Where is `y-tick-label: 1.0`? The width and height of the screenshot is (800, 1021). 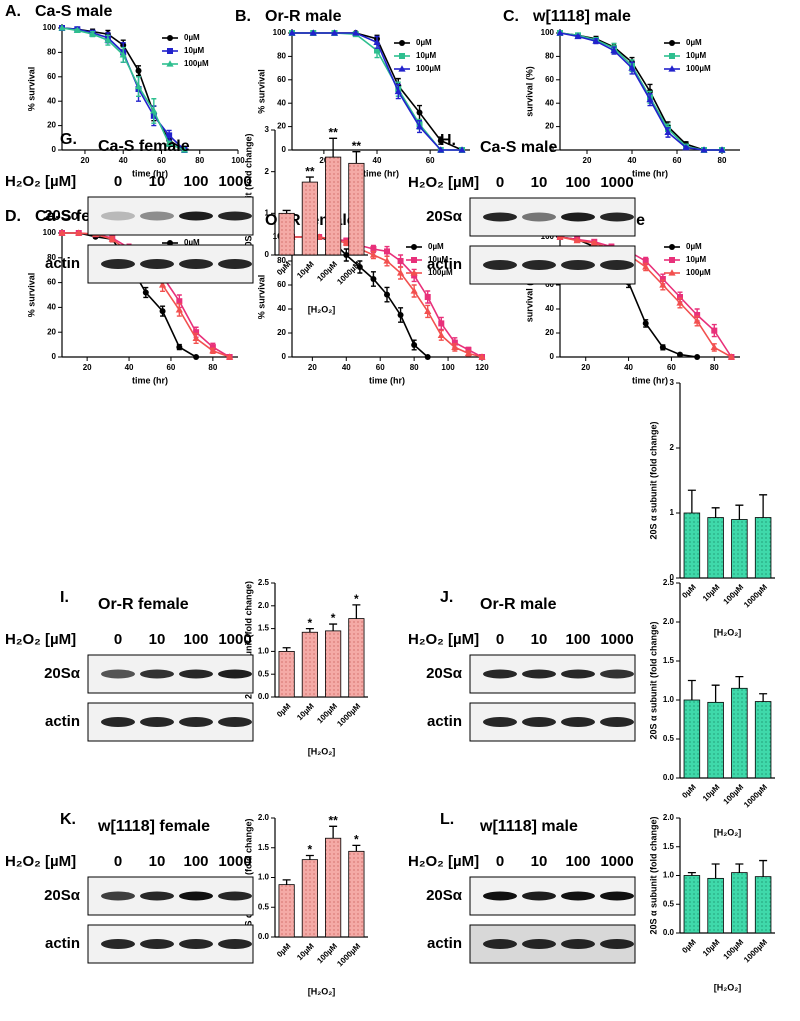 y-tick-label: 1.0 is located at coordinates (669, 699).